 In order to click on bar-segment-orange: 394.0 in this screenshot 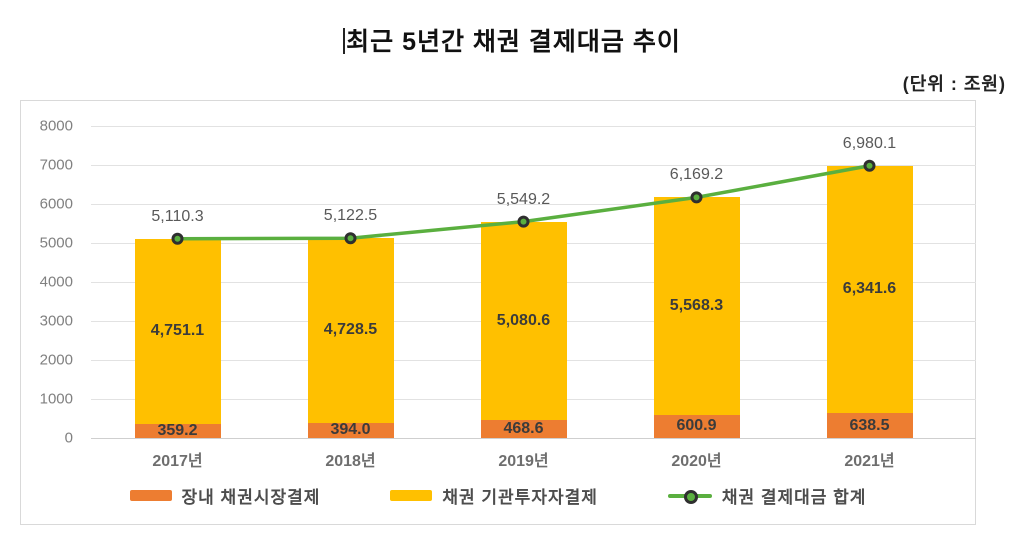, I will do `click(350, 430)`.